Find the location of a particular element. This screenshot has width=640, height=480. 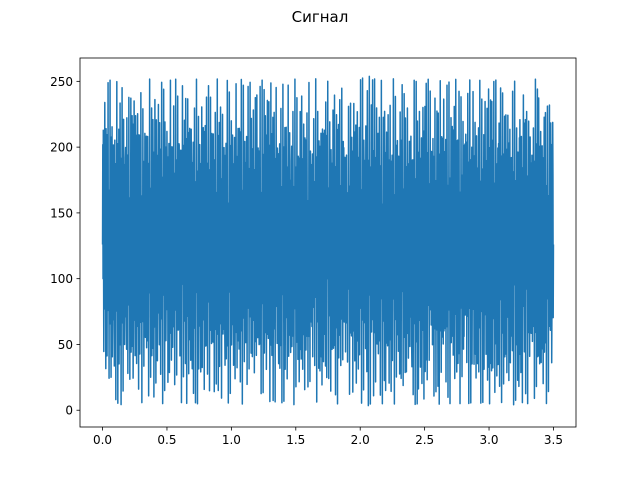

y-tick-label: 50 is located at coordinates (65, 345).